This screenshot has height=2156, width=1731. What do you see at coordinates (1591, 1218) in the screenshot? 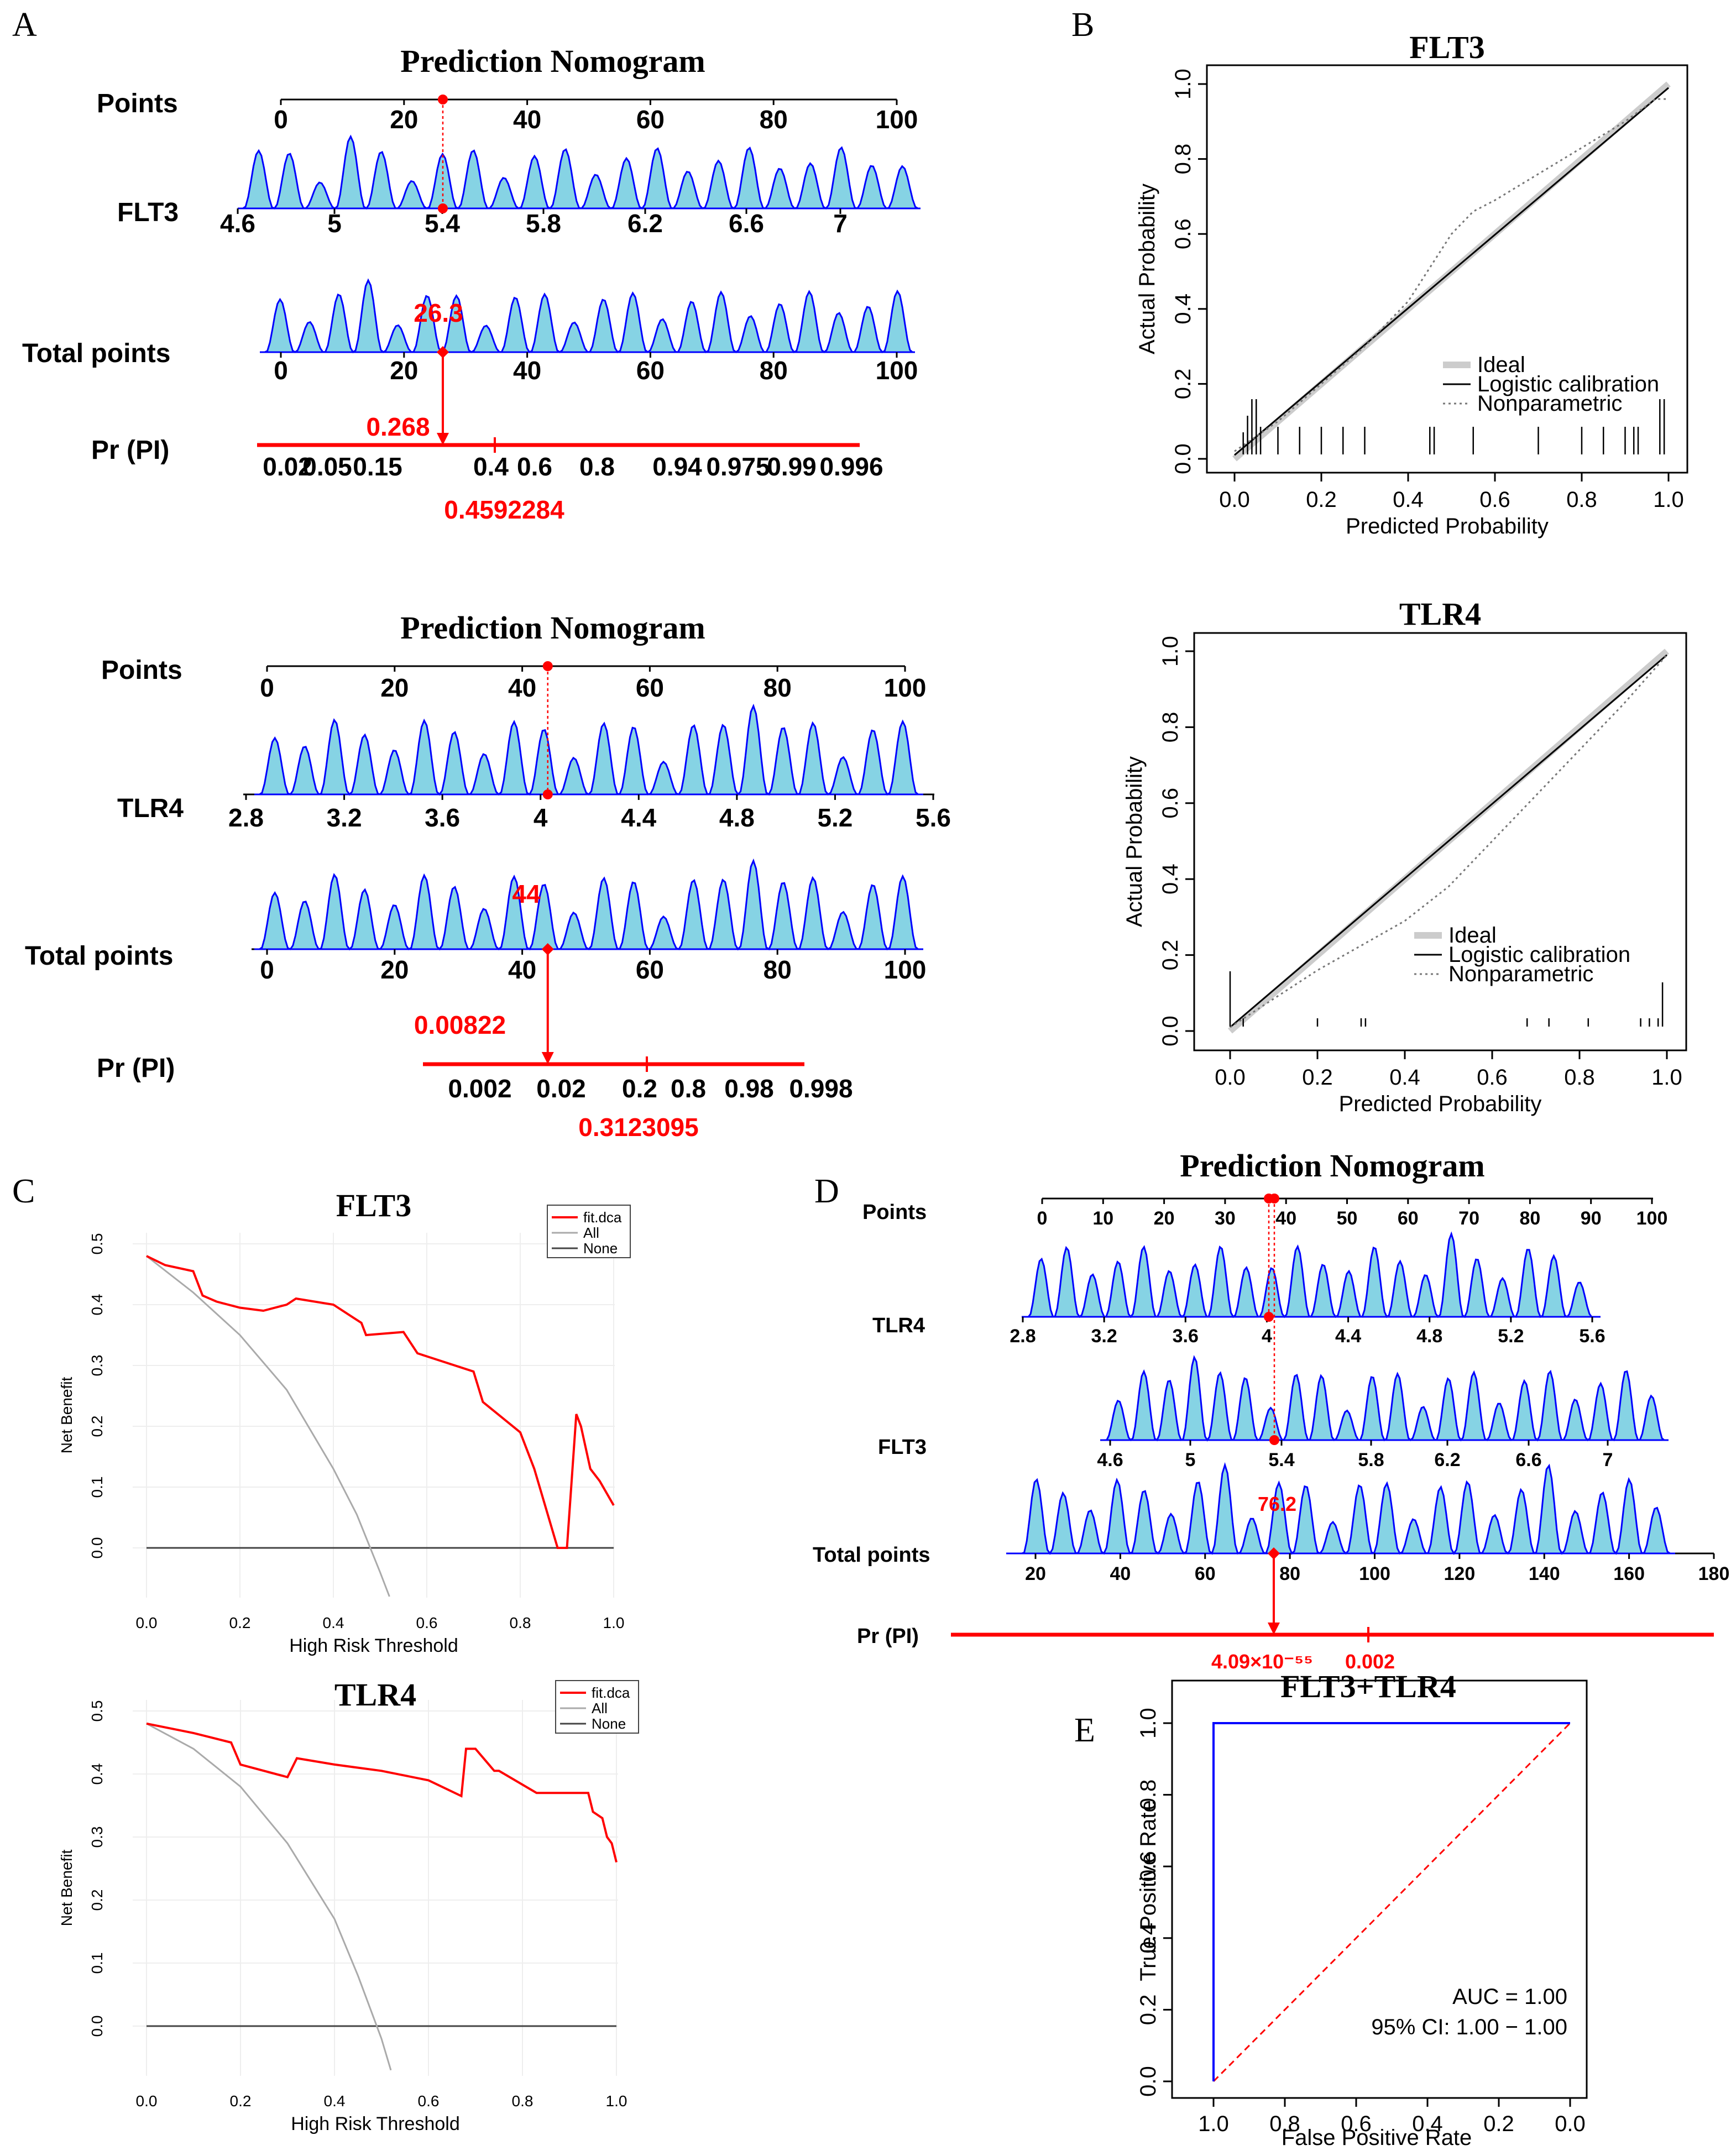
I see `d-tick-label: 90` at bounding box center [1591, 1218].